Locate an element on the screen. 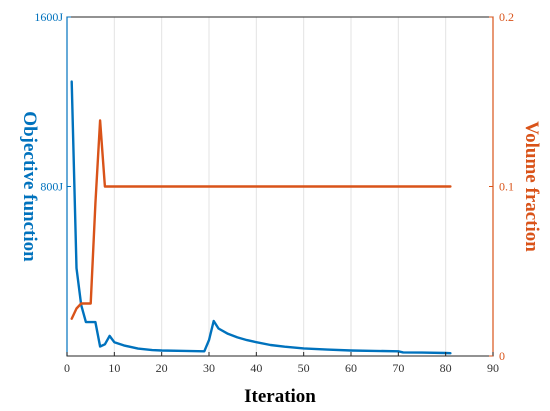 This screenshot has height=411, width=550. right-y-tick-label: 0.2 is located at coordinates (506, 17).